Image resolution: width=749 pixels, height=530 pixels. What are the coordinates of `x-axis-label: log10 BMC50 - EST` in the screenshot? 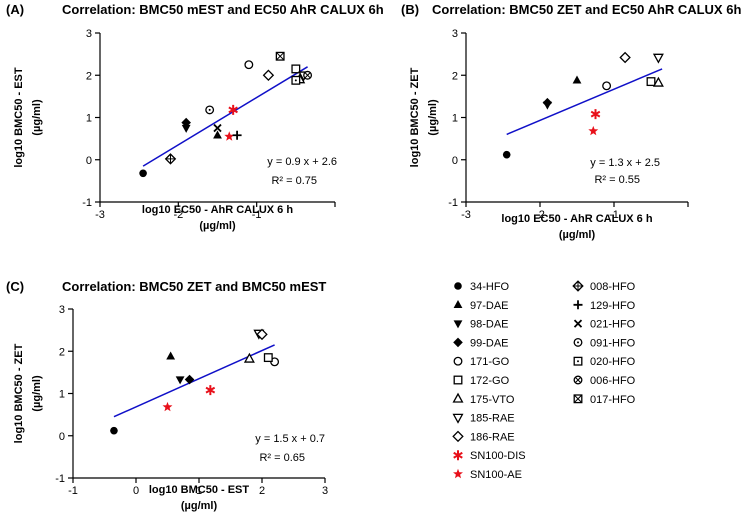 It's located at (199, 490).